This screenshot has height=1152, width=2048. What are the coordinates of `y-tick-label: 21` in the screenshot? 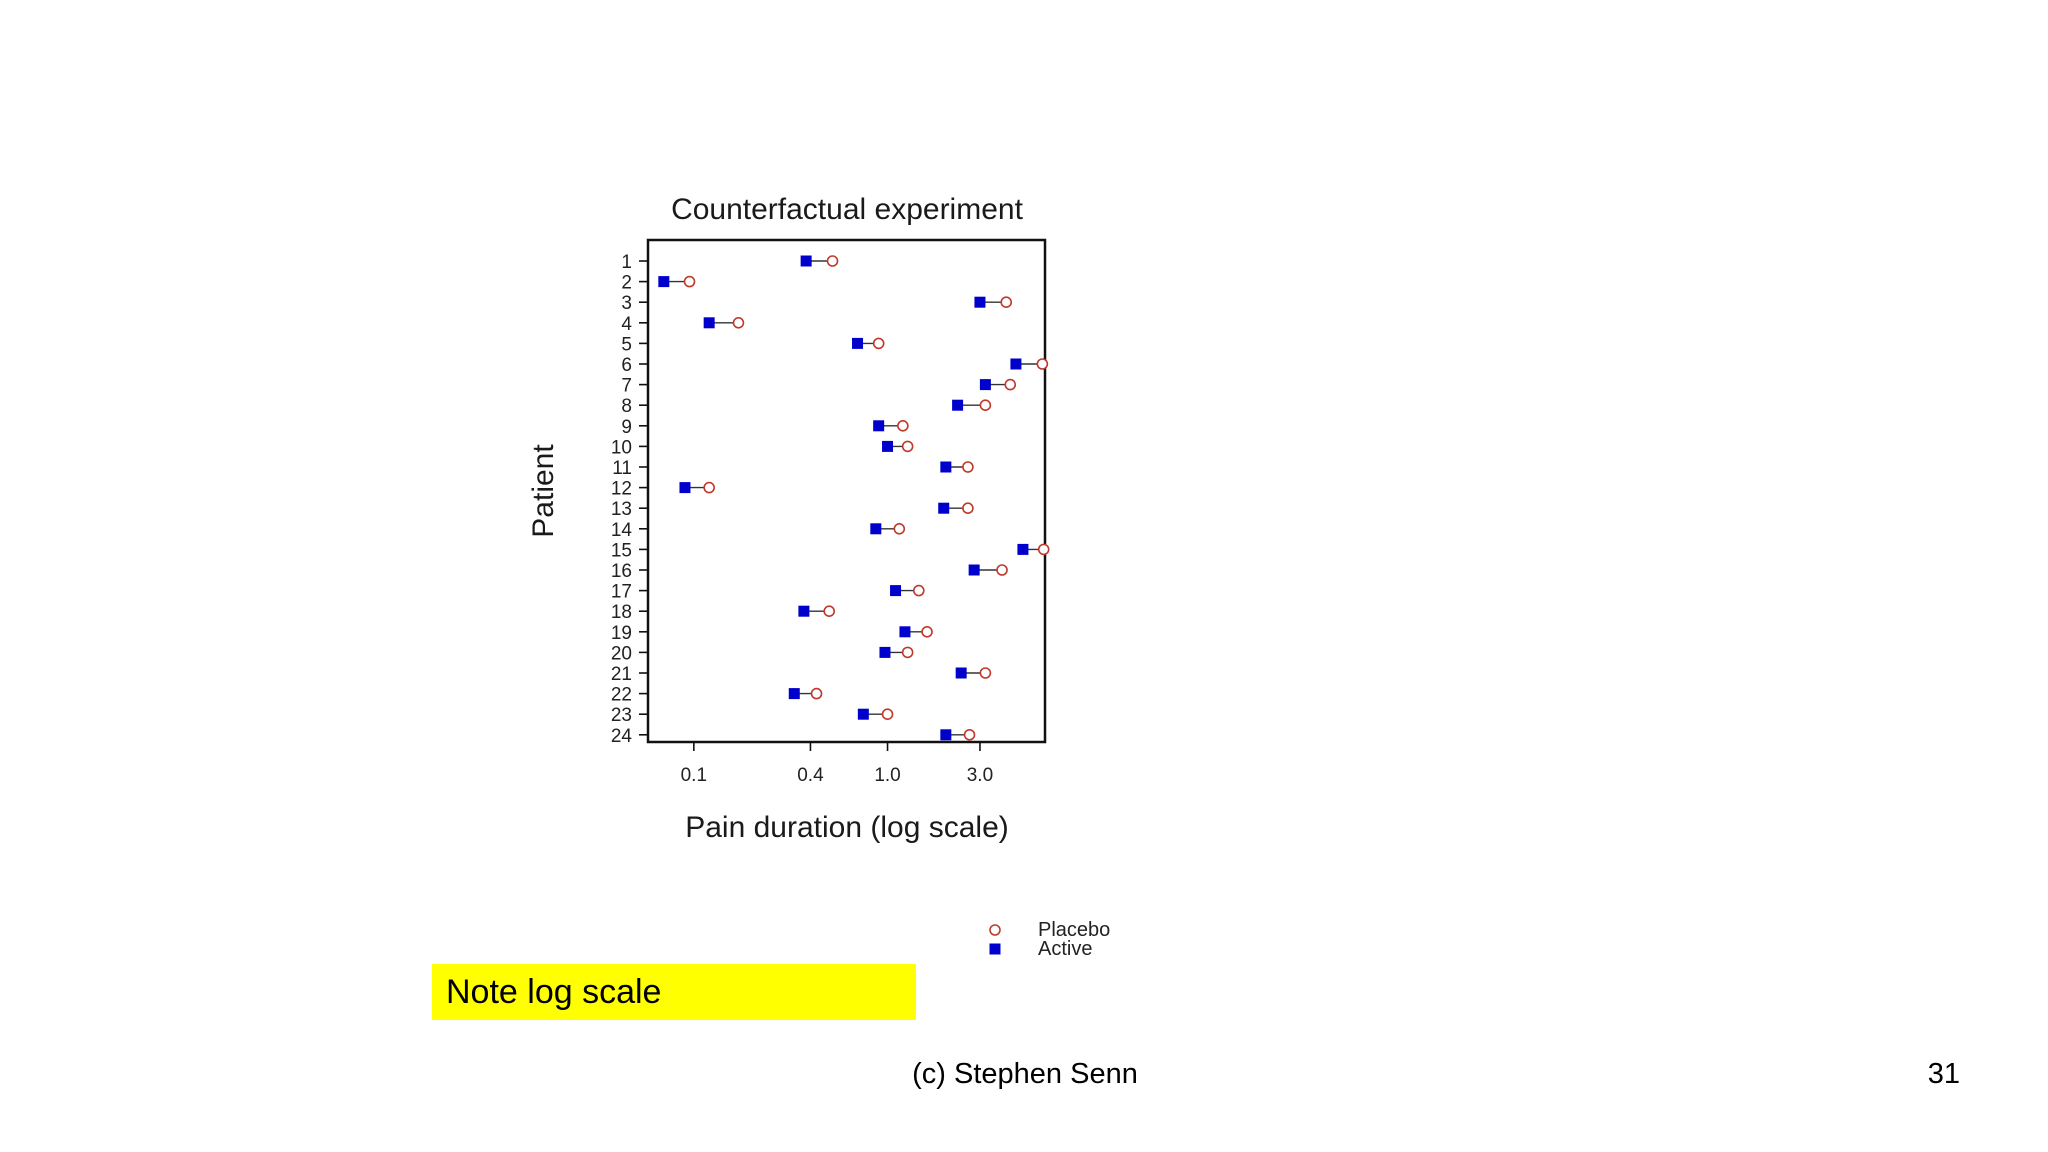 It's located at (621, 674).